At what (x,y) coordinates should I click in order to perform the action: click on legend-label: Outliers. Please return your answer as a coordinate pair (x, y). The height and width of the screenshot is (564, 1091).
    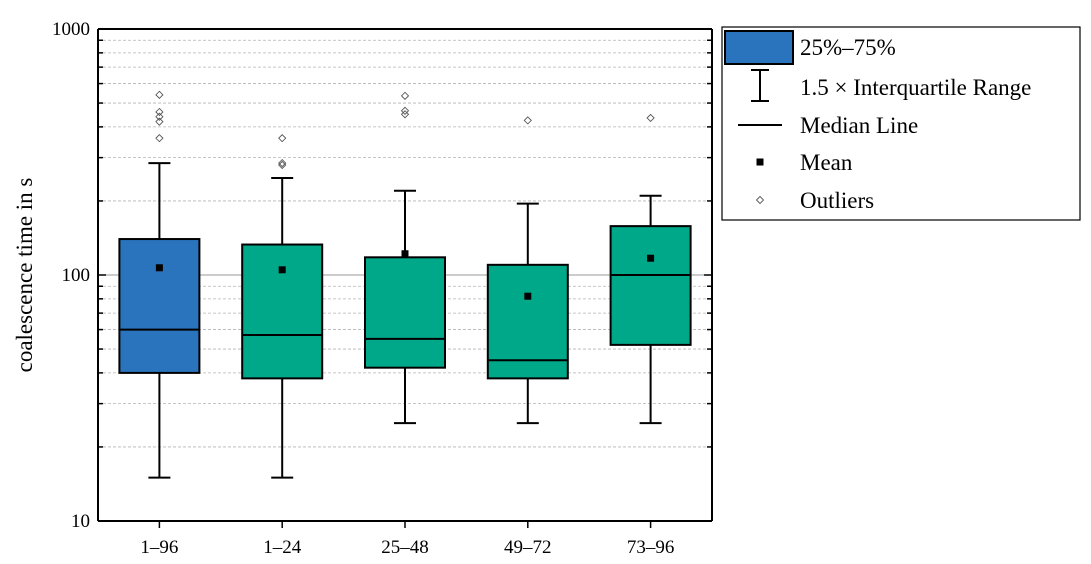
    Looking at the image, I should click on (837, 200).